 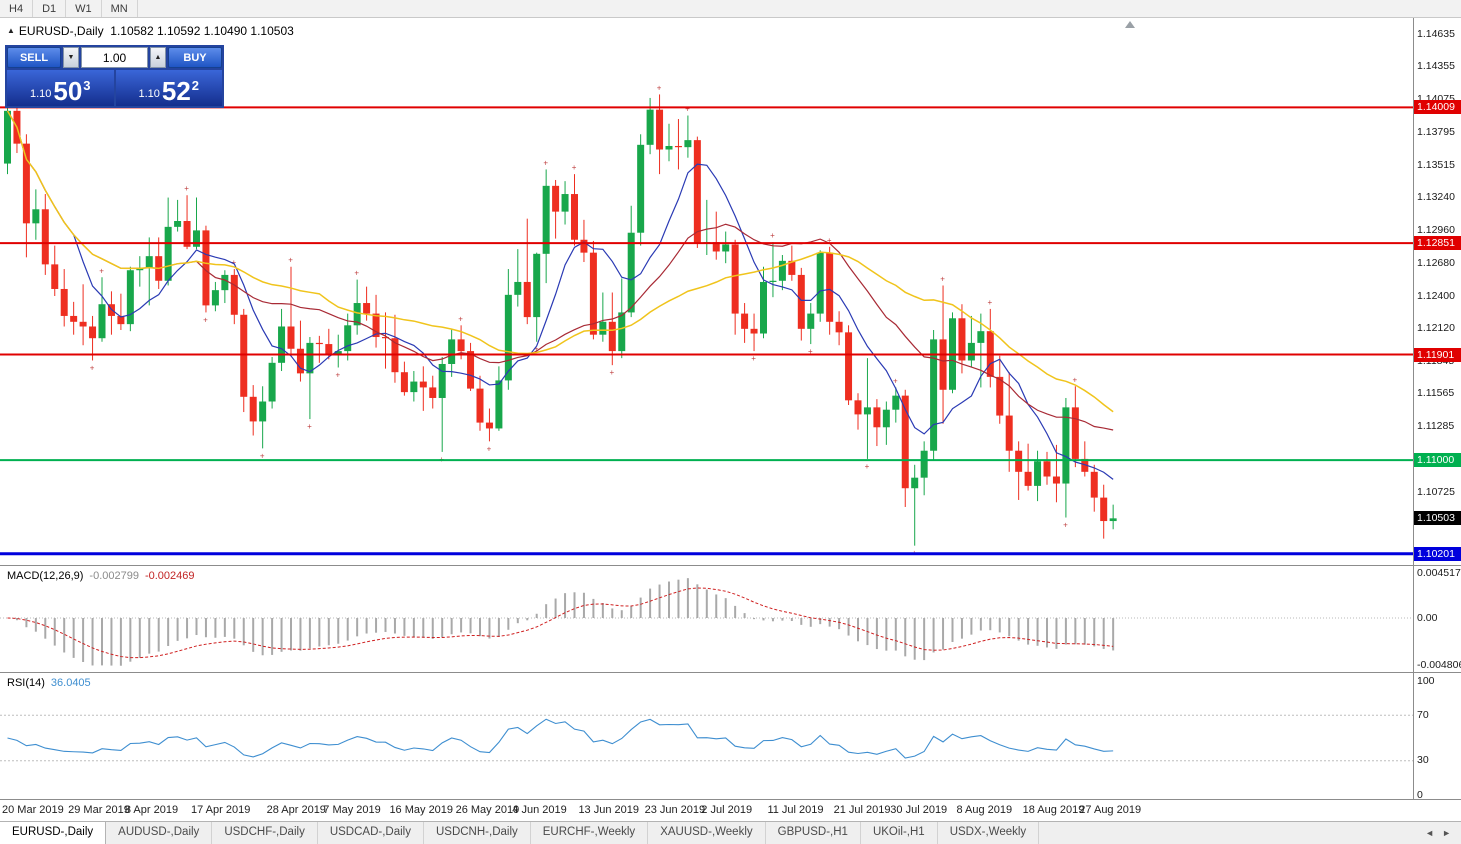 I want to click on macd-tick-label: -0.004806, so click(x=1439, y=664).